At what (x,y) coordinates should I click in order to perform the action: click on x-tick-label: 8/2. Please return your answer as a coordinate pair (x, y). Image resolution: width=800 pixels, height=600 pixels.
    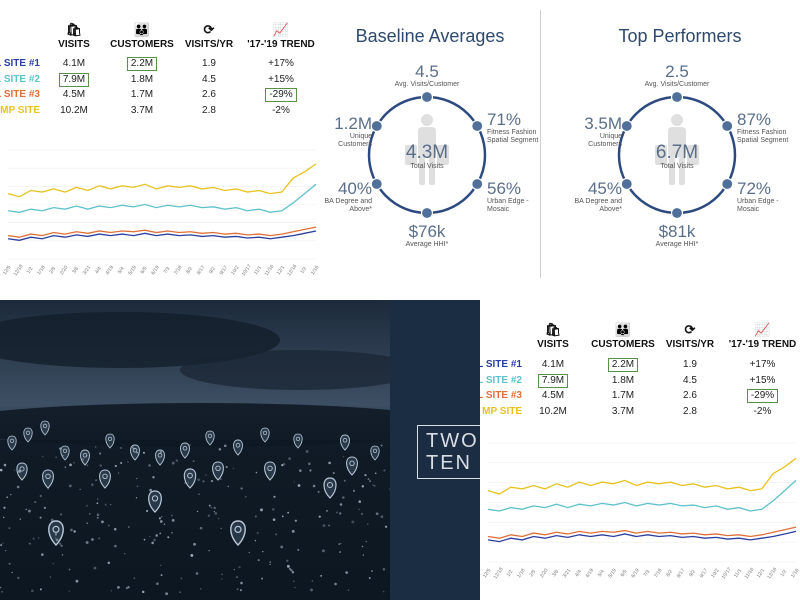
    Looking at the image, I should click on (189, 270).